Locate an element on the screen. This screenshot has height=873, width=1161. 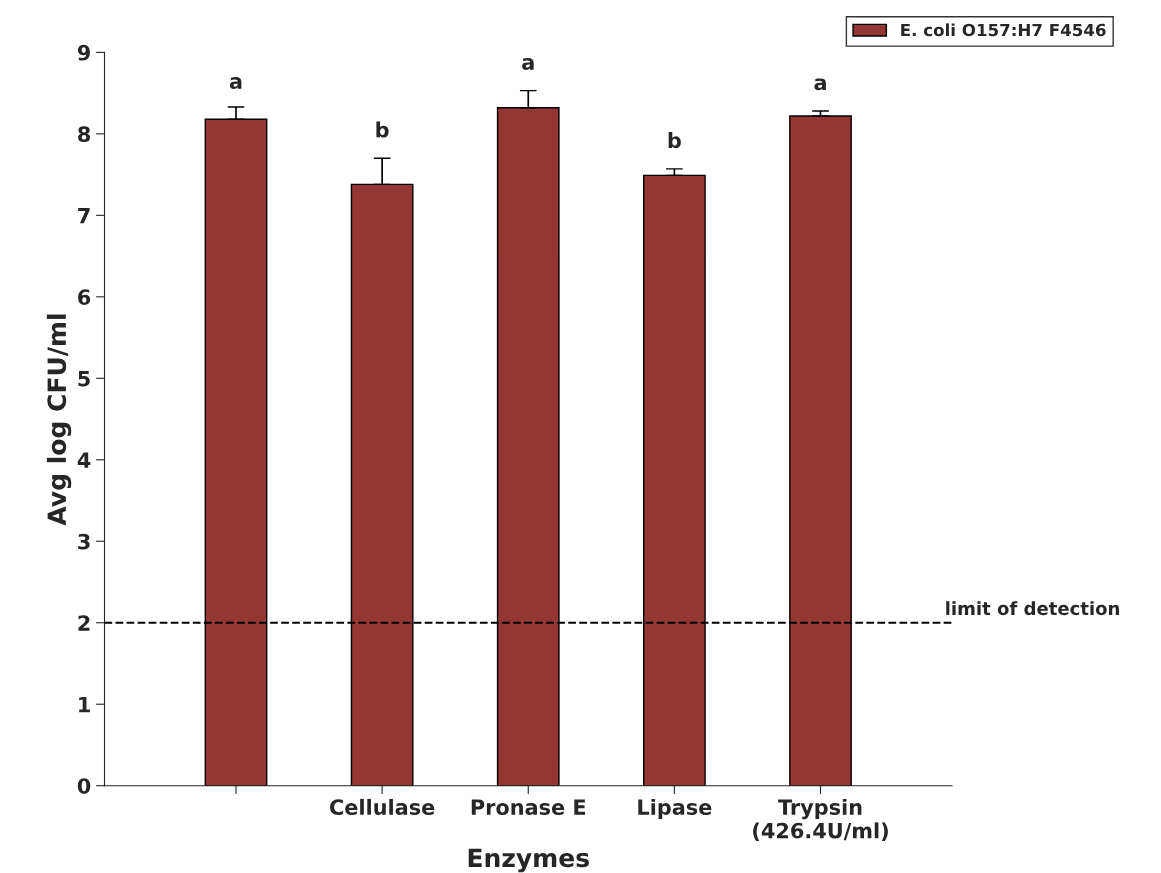
y-tick-label: 7 is located at coordinates (84, 216).